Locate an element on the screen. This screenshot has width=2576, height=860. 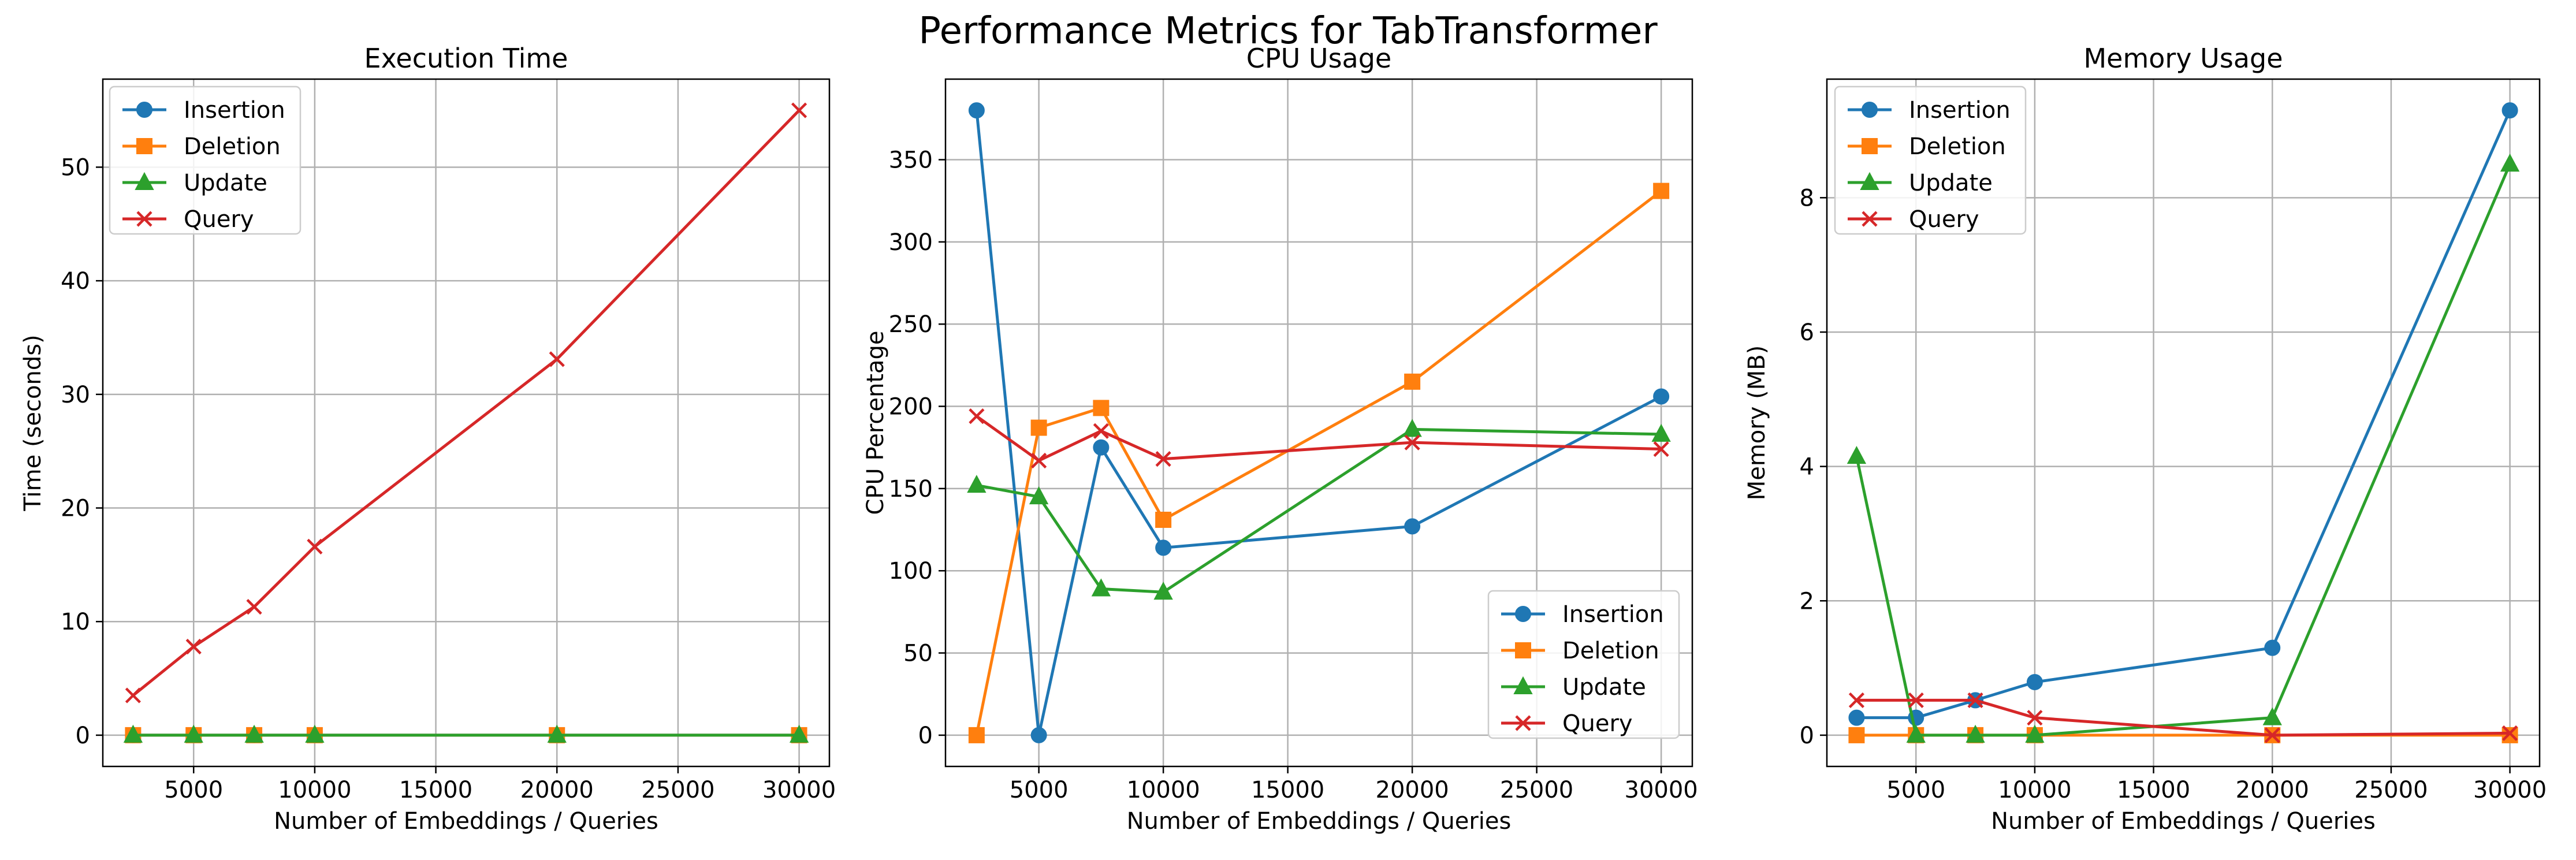
y-tick-label: 300 is located at coordinates (911, 243).